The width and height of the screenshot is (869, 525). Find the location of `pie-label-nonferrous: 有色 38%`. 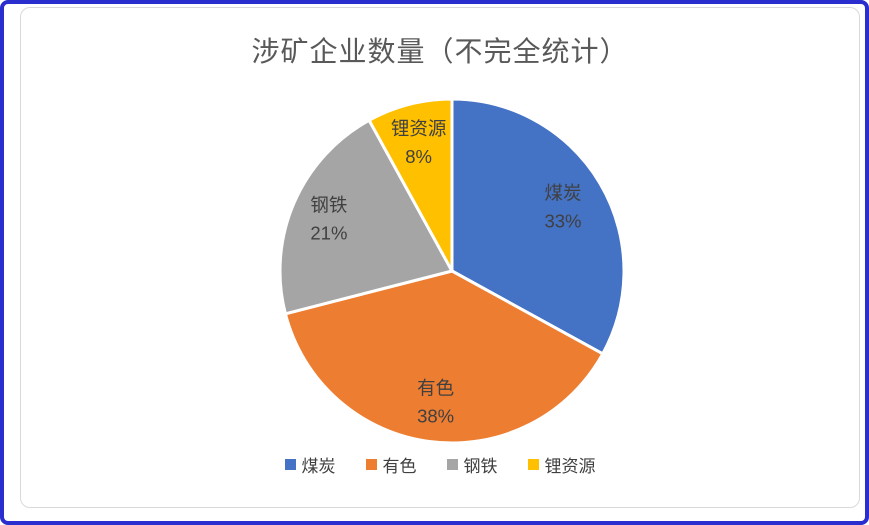

pie-label-nonferrous: 有色 38% is located at coordinates (435, 402).